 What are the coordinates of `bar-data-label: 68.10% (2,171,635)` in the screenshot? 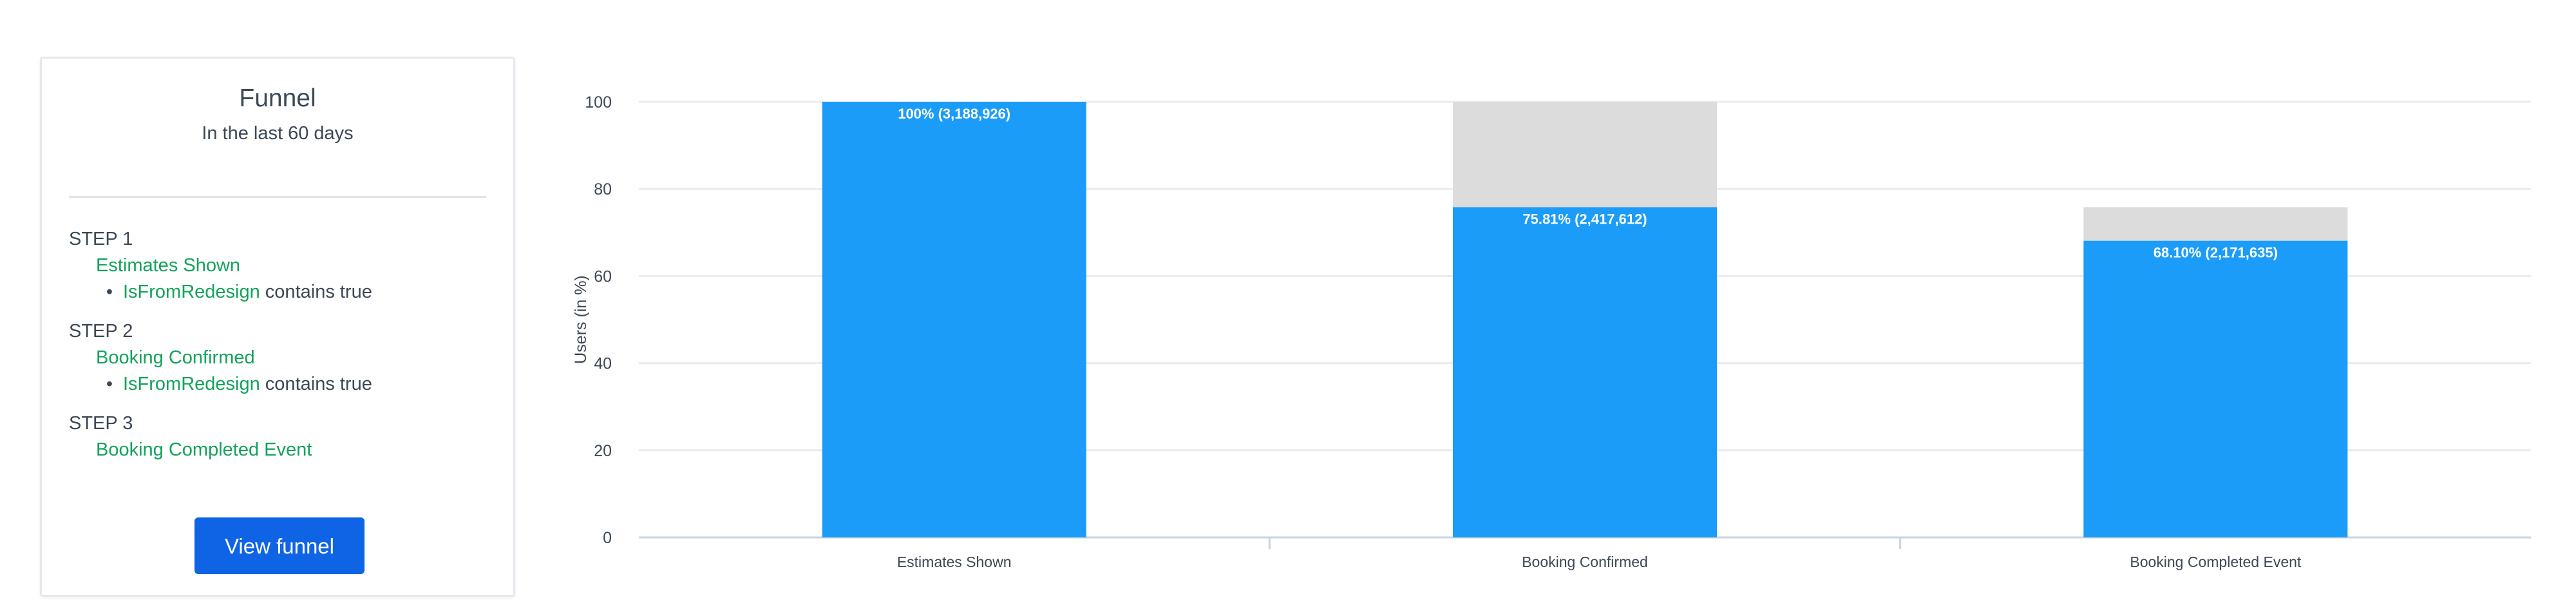 It's located at (2216, 253).